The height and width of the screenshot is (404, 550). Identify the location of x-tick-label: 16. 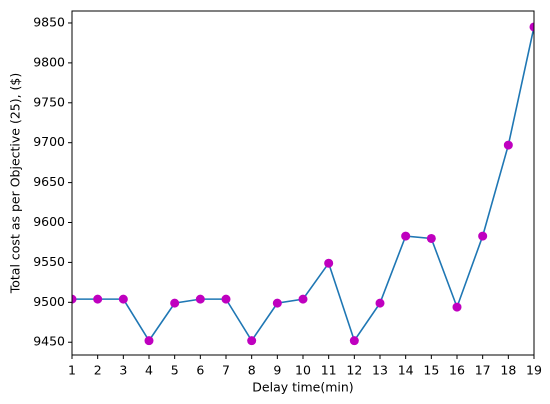
(457, 370).